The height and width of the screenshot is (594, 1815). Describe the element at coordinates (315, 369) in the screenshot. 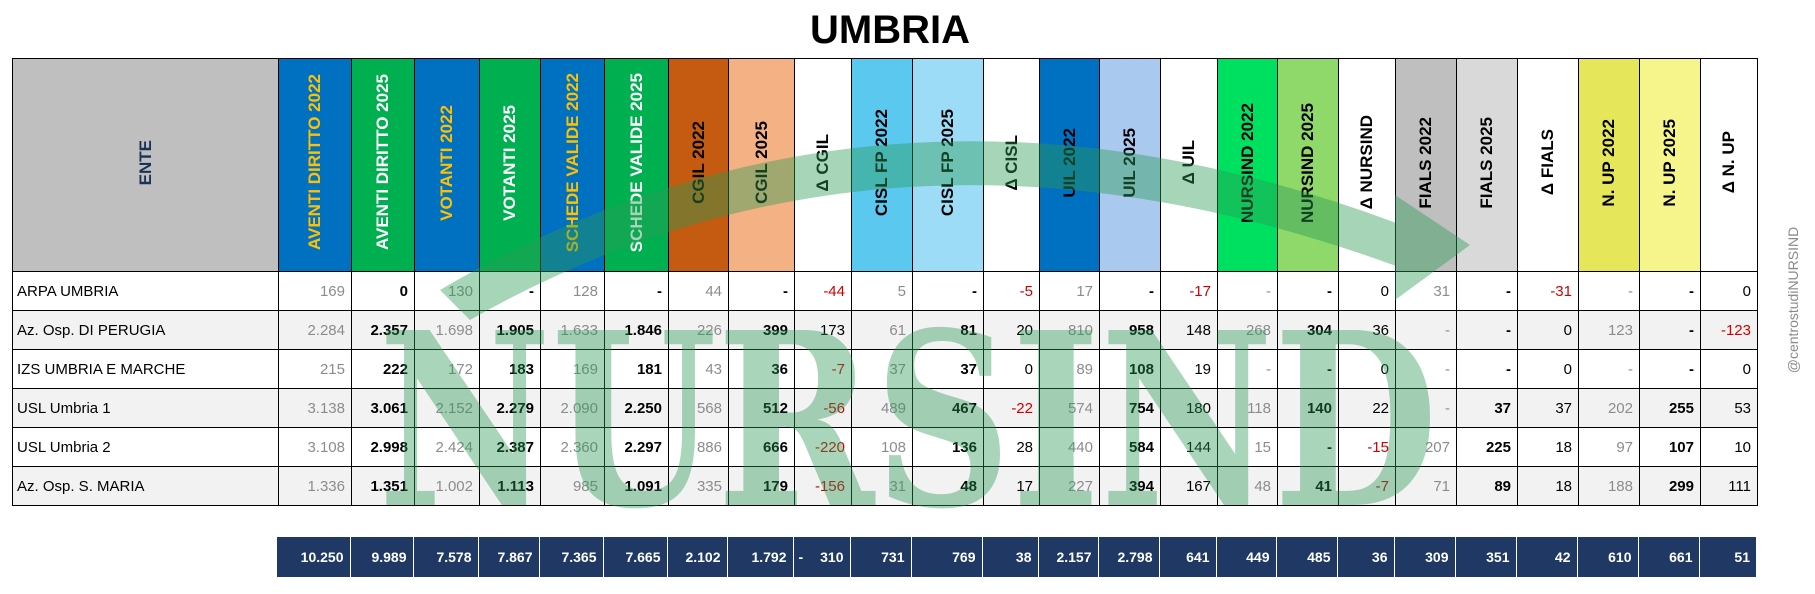

I see `value-cell: 215` at that location.